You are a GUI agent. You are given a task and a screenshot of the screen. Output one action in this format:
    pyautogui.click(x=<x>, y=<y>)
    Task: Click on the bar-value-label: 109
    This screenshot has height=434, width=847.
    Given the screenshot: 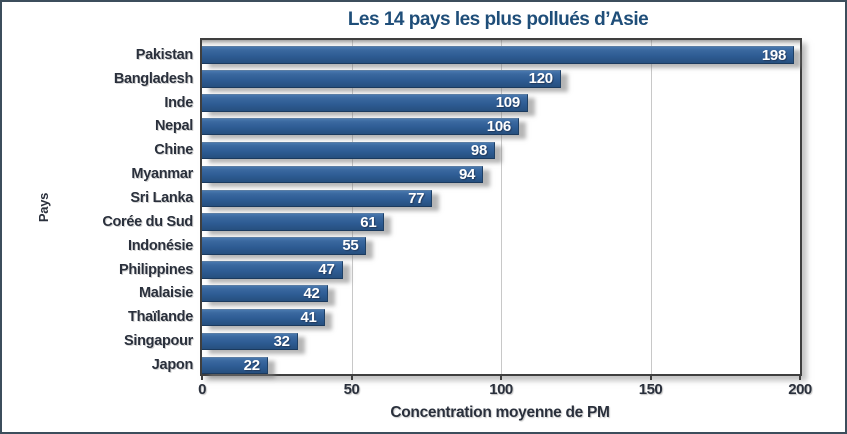 What is the action you would take?
    pyautogui.click(x=507, y=103)
    